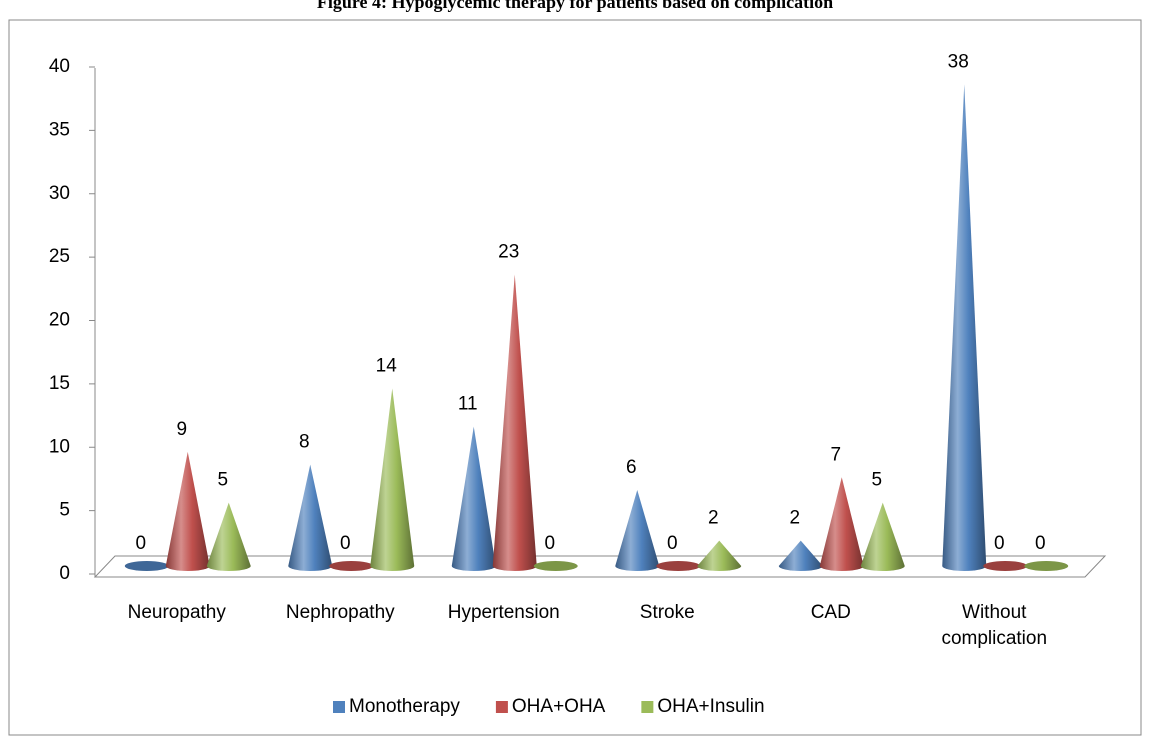 Image resolution: width=1150 pixels, height=736 pixels. What do you see at coordinates (304, 442) in the screenshot?
I see `value-label: 8` at bounding box center [304, 442].